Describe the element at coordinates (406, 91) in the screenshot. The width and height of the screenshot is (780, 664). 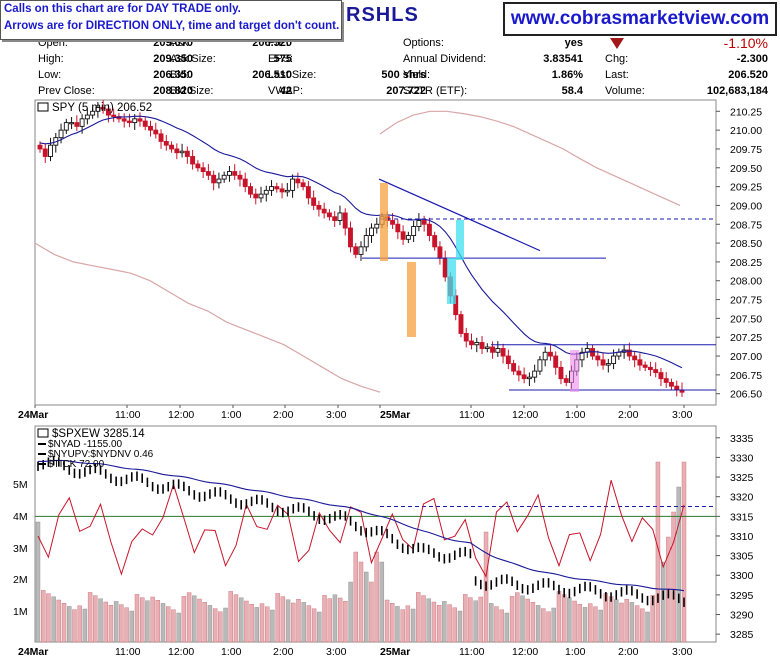
I see `quote-value: 207.722` at that location.